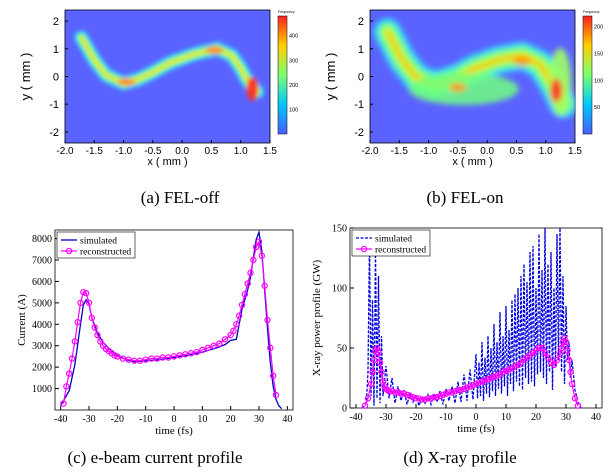  I want to click on series-1-line, so click(169, 322).